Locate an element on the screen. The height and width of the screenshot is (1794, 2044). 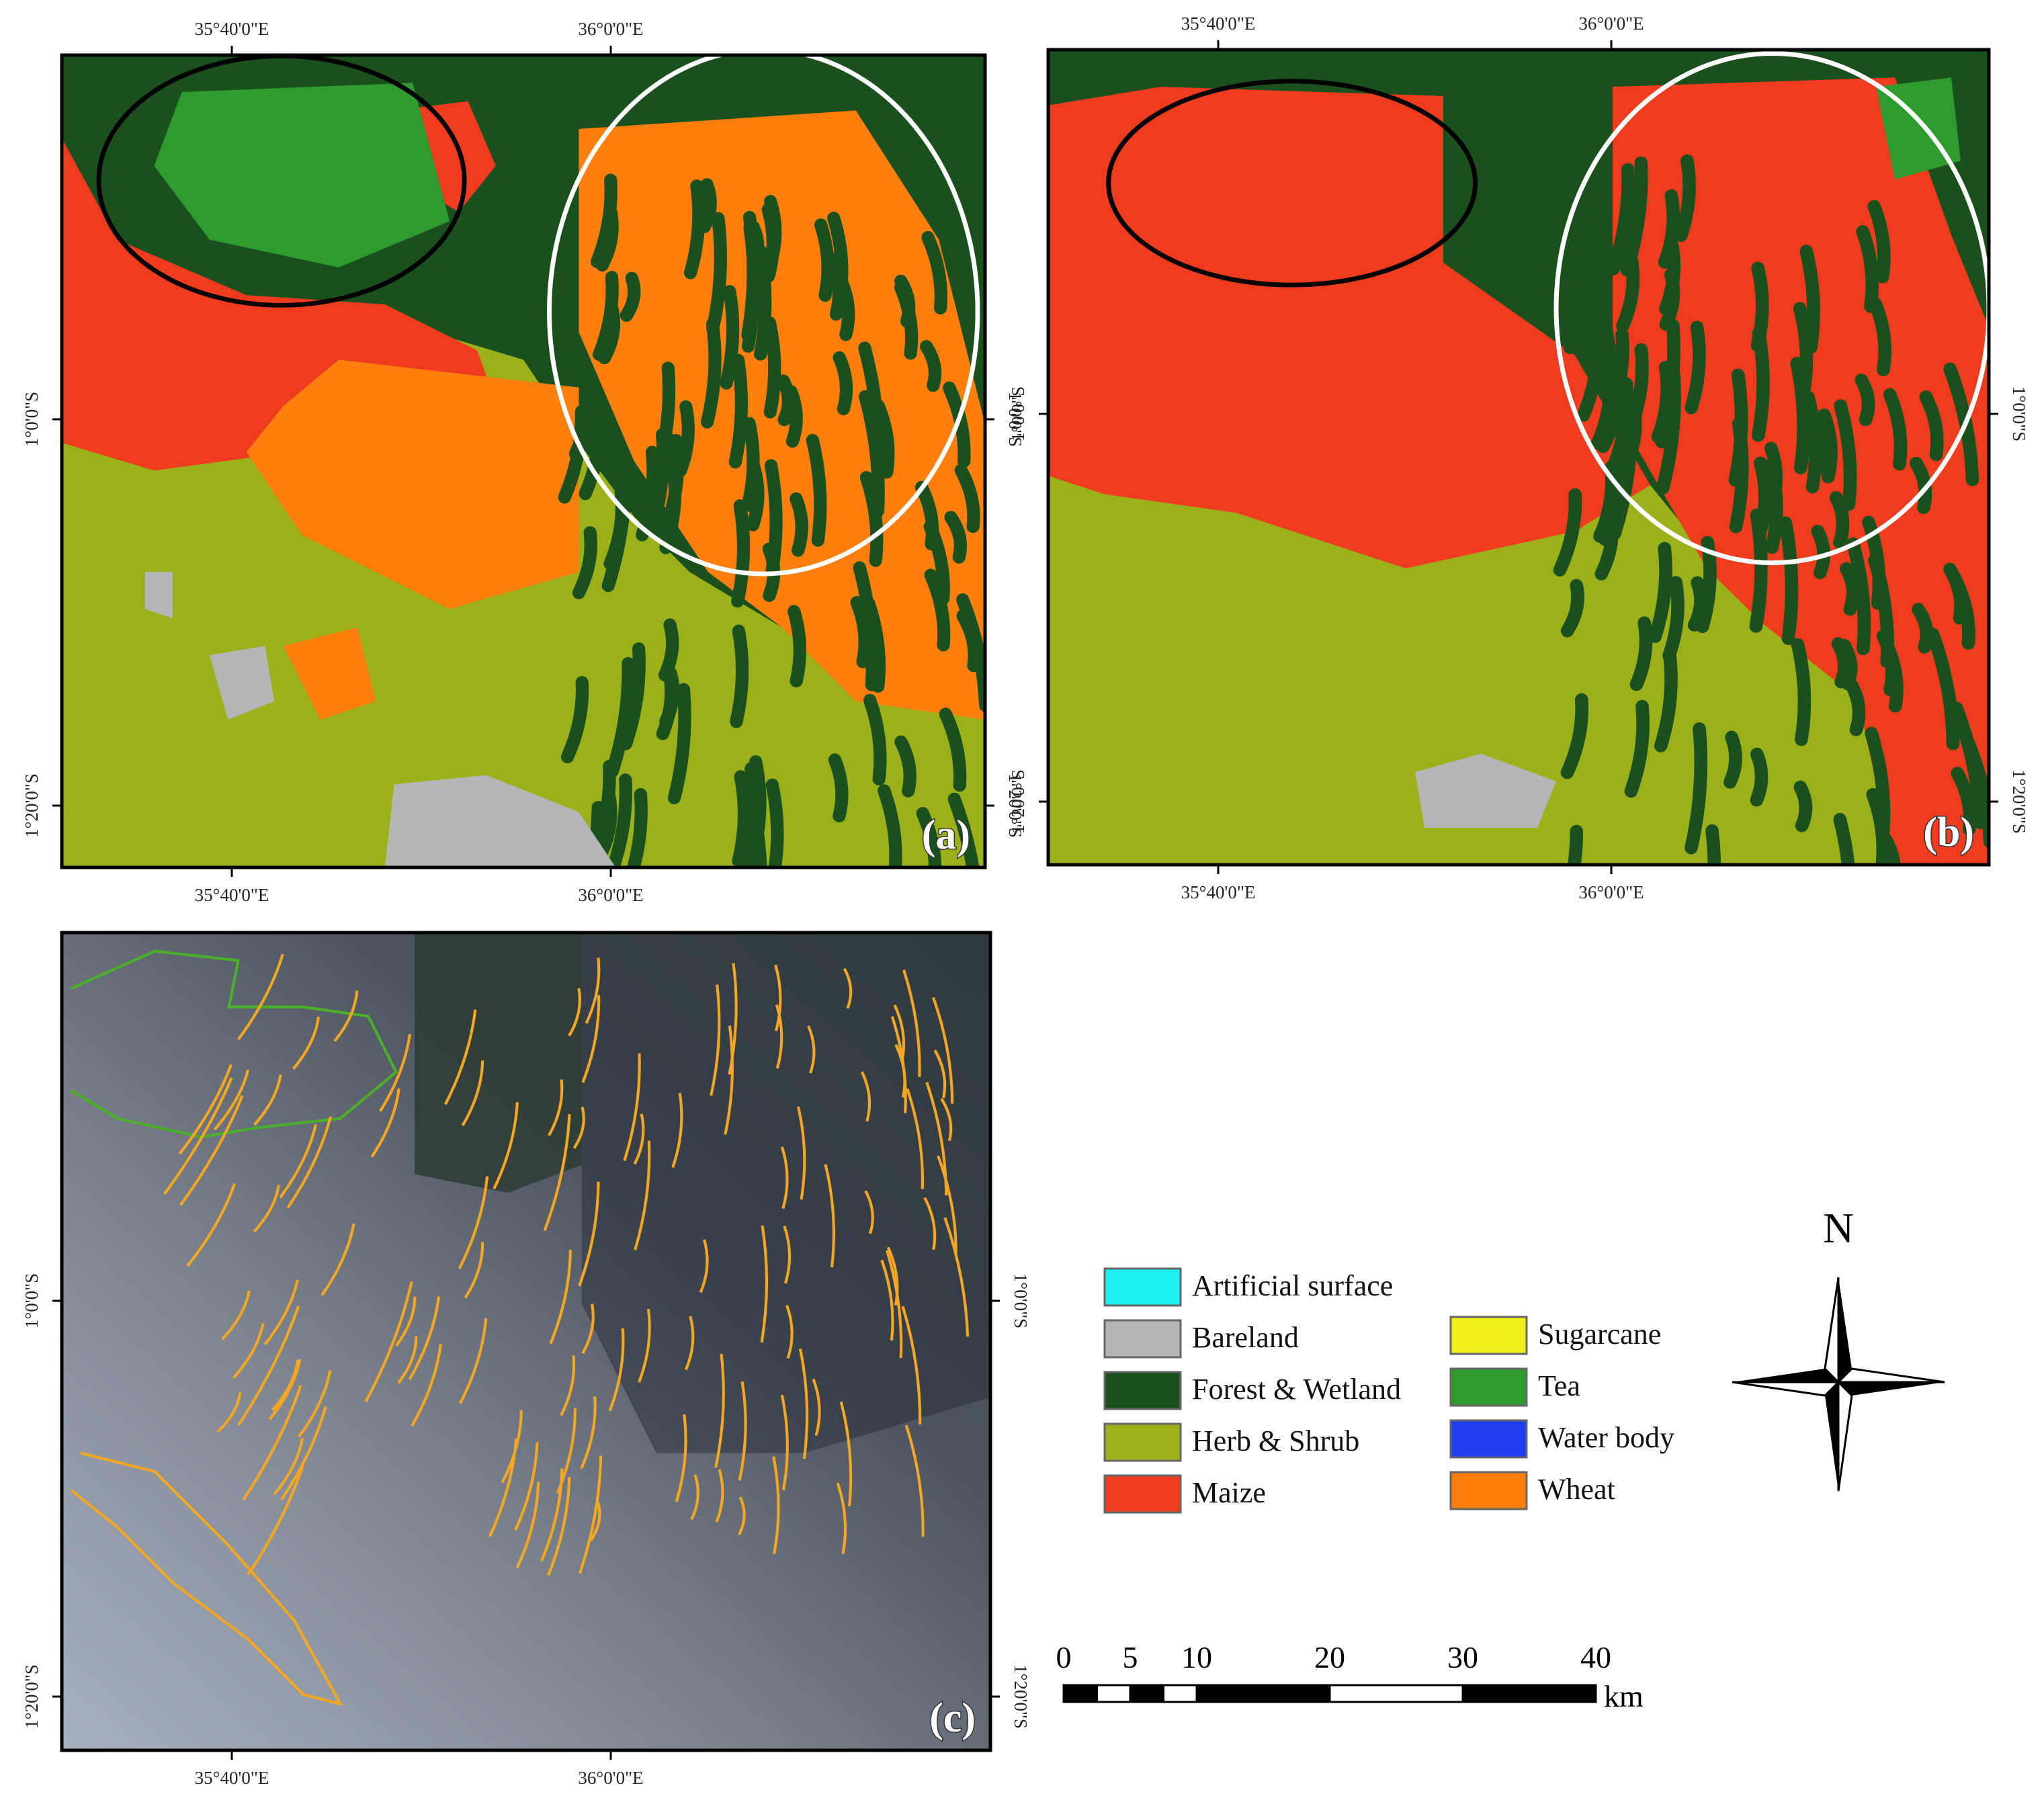
panel-label: (a) is located at coordinates (946, 835).